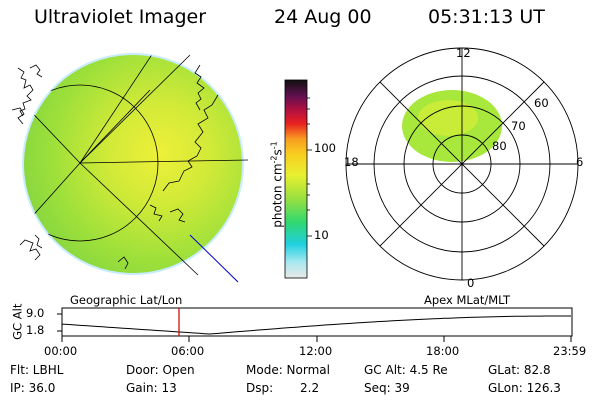 This screenshot has width=600, height=400. Describe the element at coordinates (467, 300) in the screenshot. I see `apex-label: Apex MLat/MLT` at that location.